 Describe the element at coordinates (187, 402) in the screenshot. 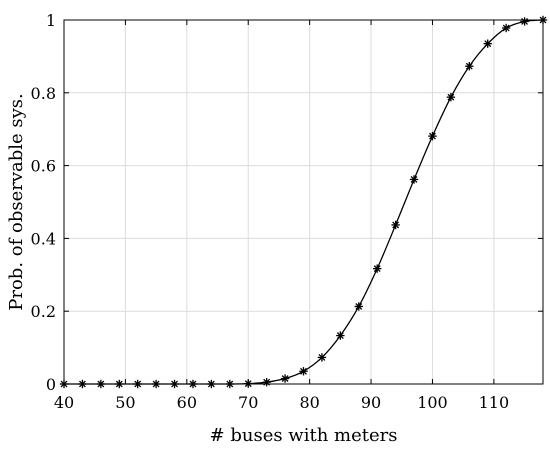

I see `x-tick-label: 60` at that location.